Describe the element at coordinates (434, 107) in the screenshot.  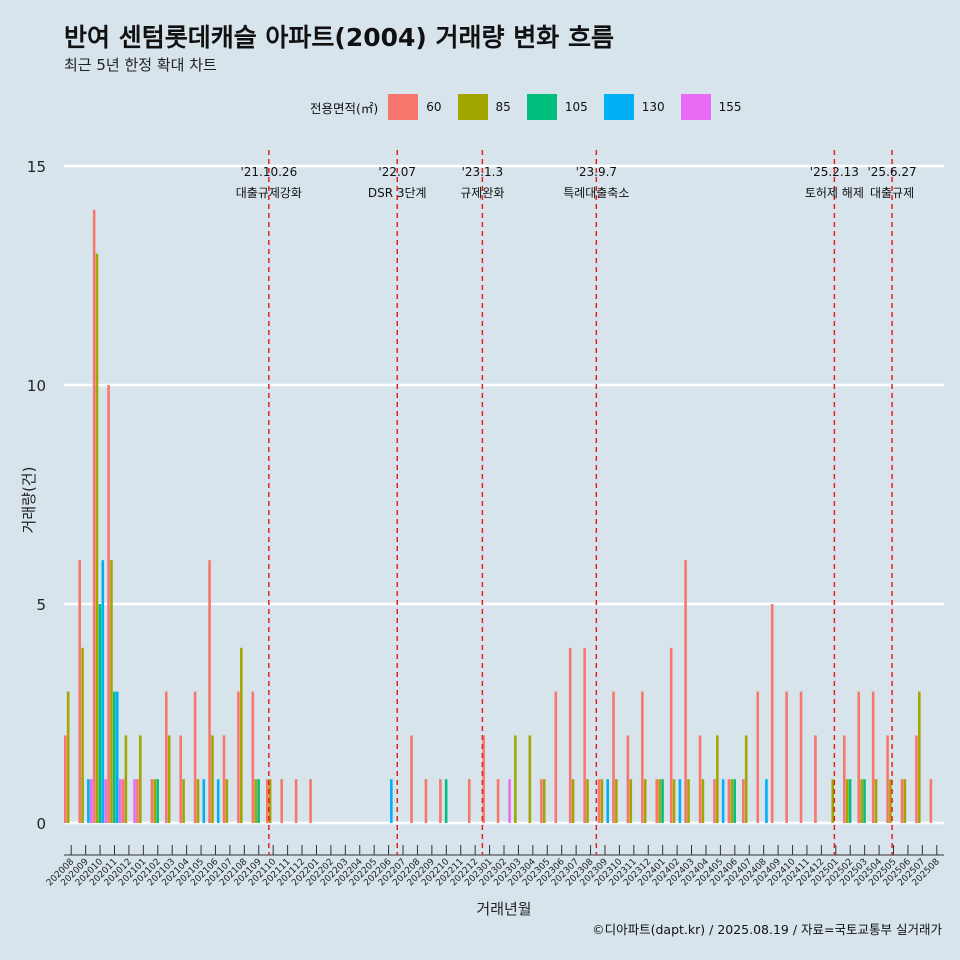
I see `legend-label-60: 60` at that location.